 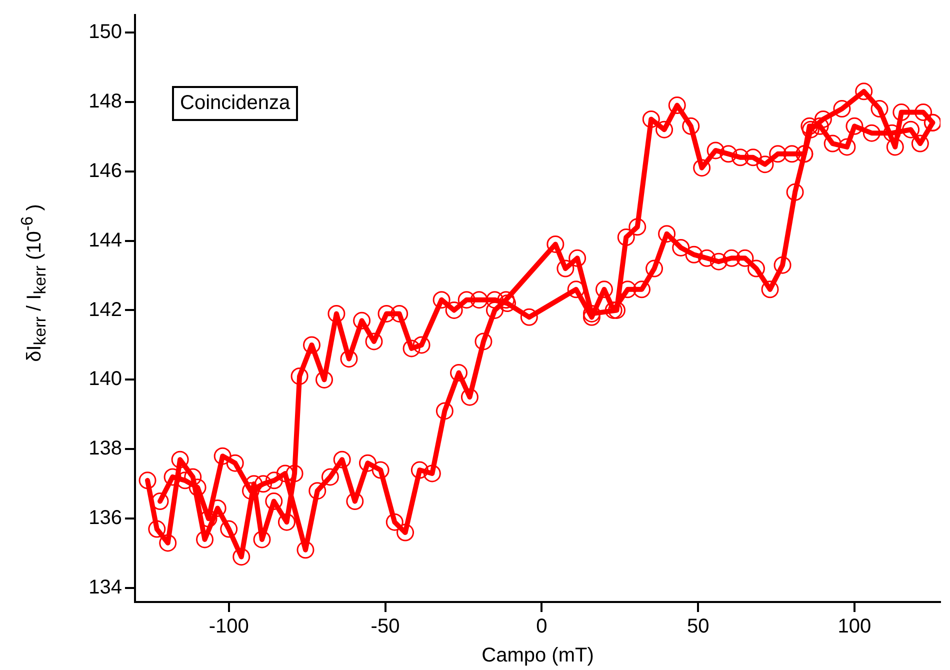 What do you see at coordinates (228, 627) in the screenshot?
I see `x-tick-label: -100` at bounding box center [228, 627].